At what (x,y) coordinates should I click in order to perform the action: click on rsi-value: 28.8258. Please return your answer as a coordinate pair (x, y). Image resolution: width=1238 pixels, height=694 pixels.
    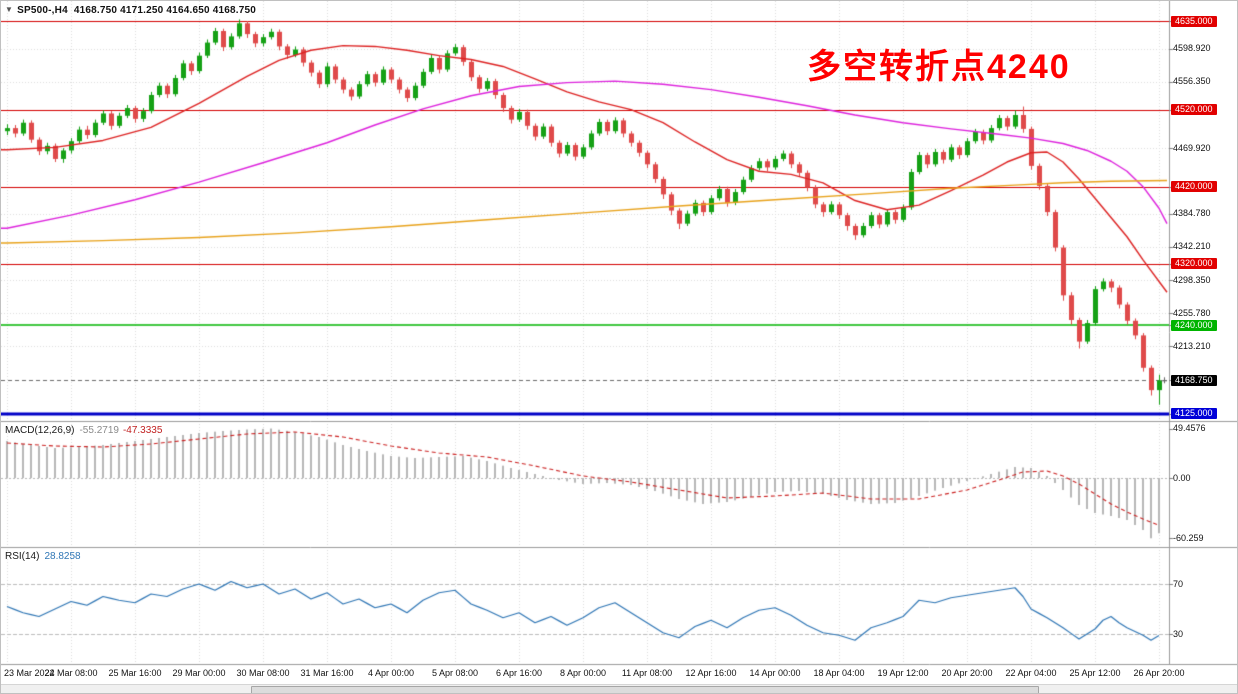
    Looking at the image, I should click on (62, 556).